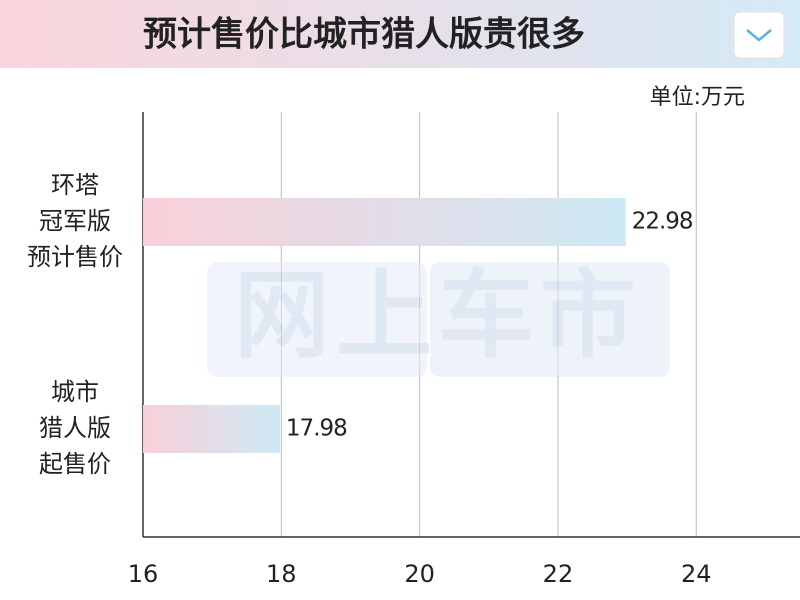 The width and height of the screenshot is (800, 600). Describe the element at coordinates (419, 574) in the screenshot. I see `x-tick-label: 20` at that location.